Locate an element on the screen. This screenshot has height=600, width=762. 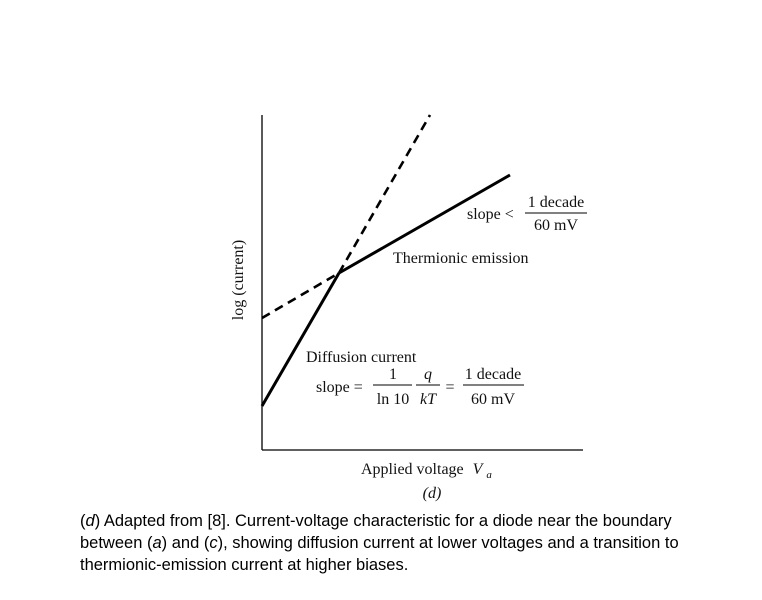
diffusion-frac2-denominator: kT is located at coordinates (428, 399).